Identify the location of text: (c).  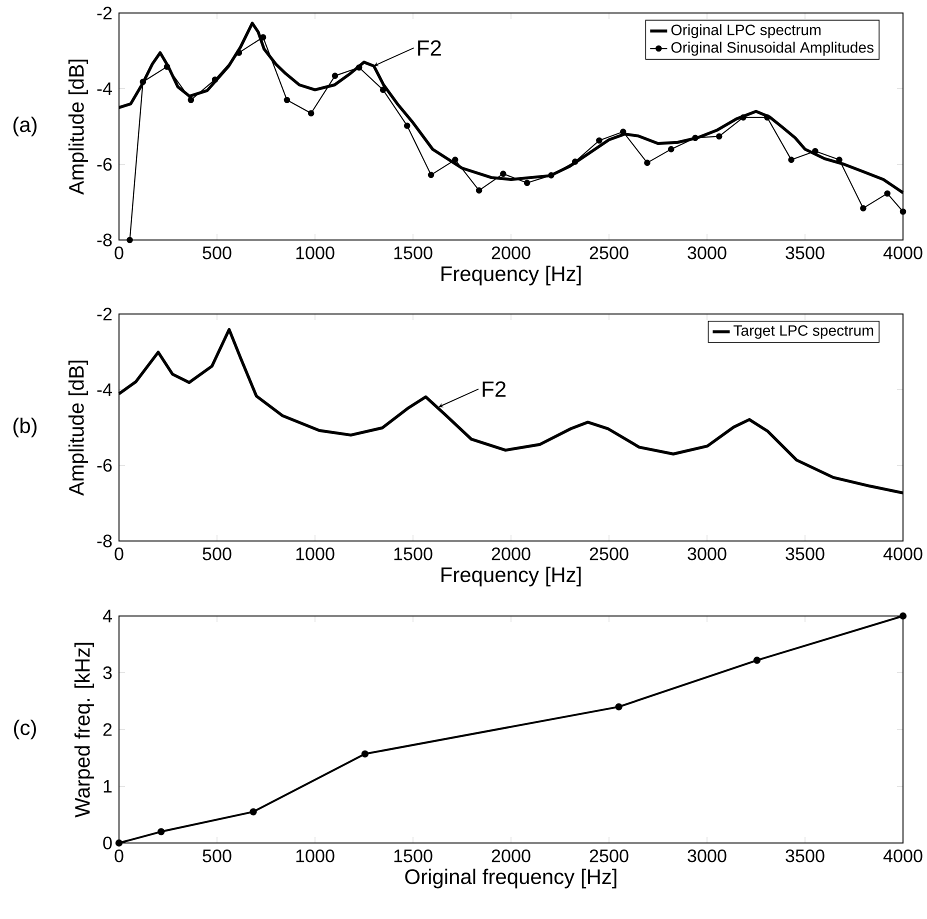
(25, 730).